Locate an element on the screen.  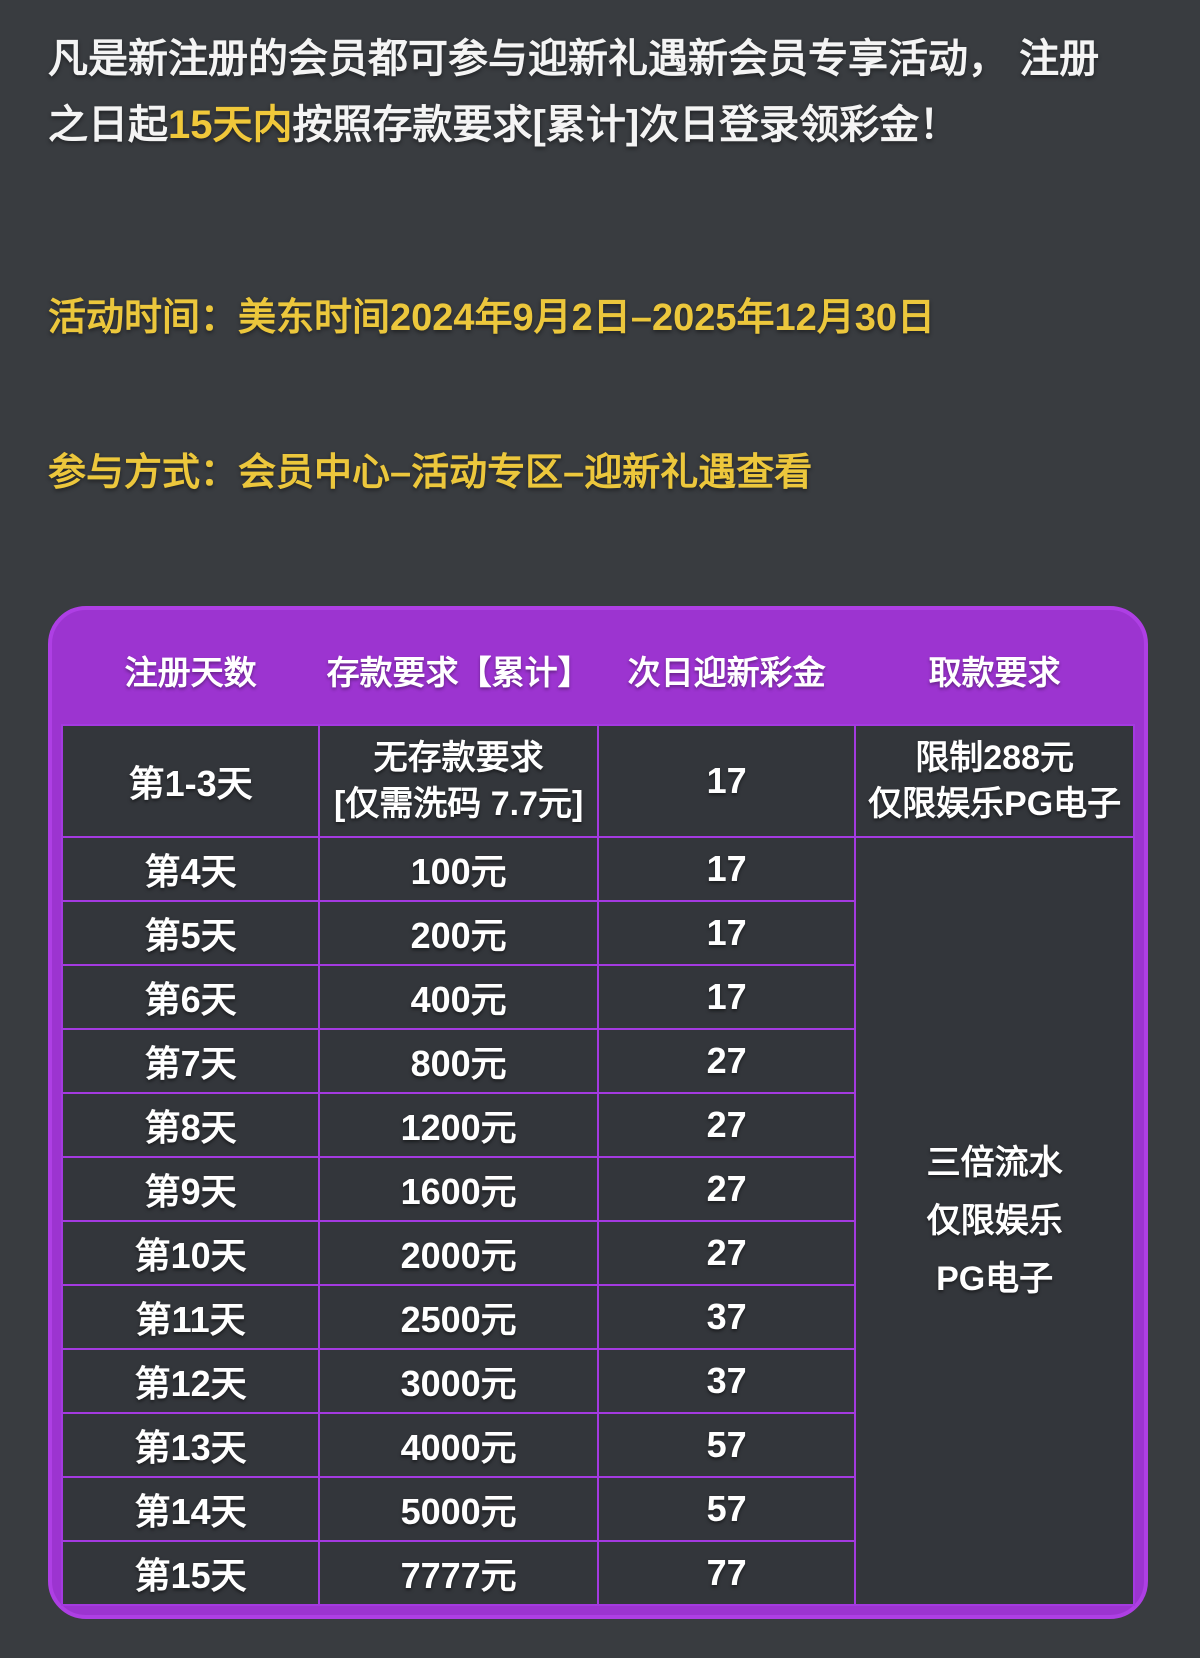
table-row: 第6天 400元 17 is located at coordinates (597, 997).